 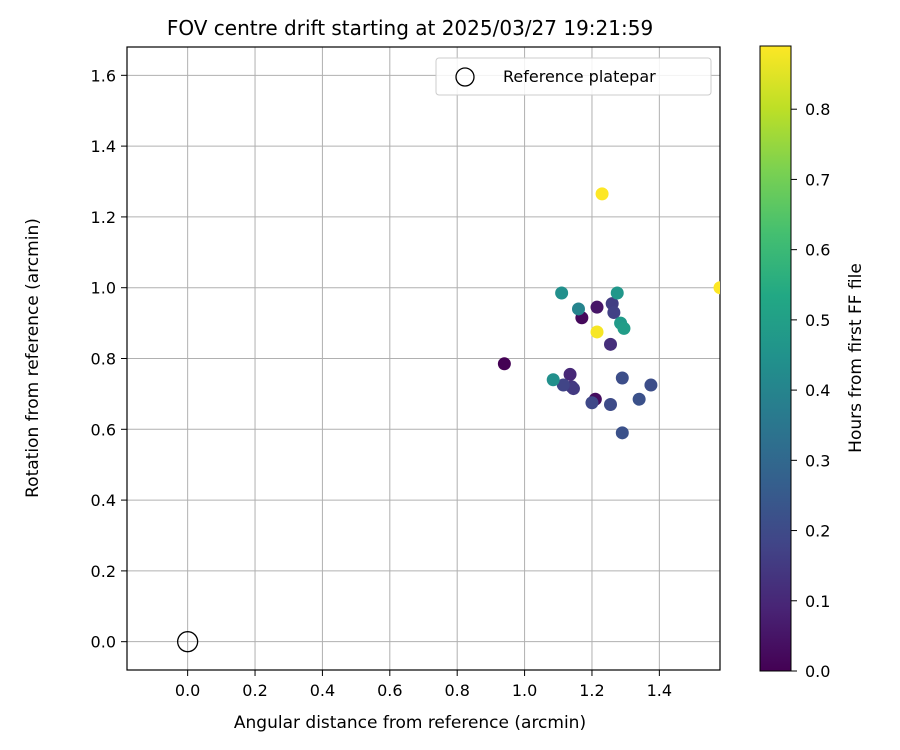 I want to click on y-axis-ticks: 0.0 0.2 0.4 0.6 0.8 1.0 1.2 1.4 1.6, so click(x=109, y=359).